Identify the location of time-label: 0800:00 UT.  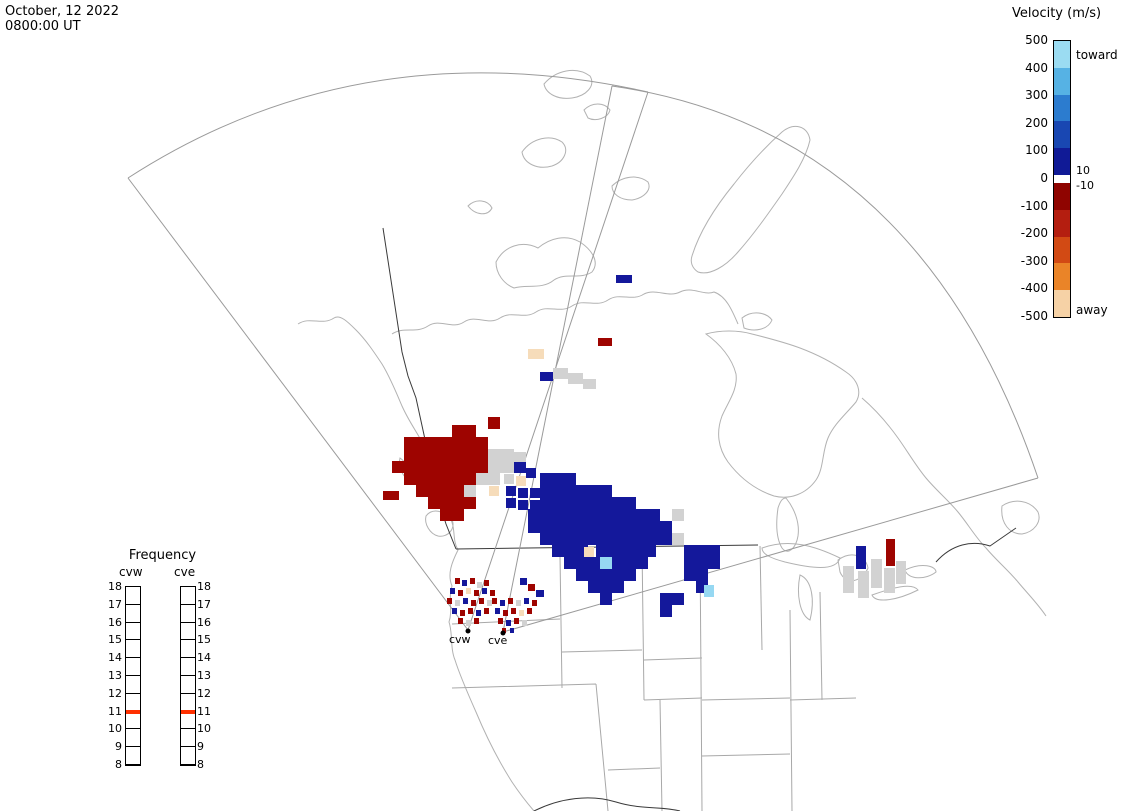
(43, 26).